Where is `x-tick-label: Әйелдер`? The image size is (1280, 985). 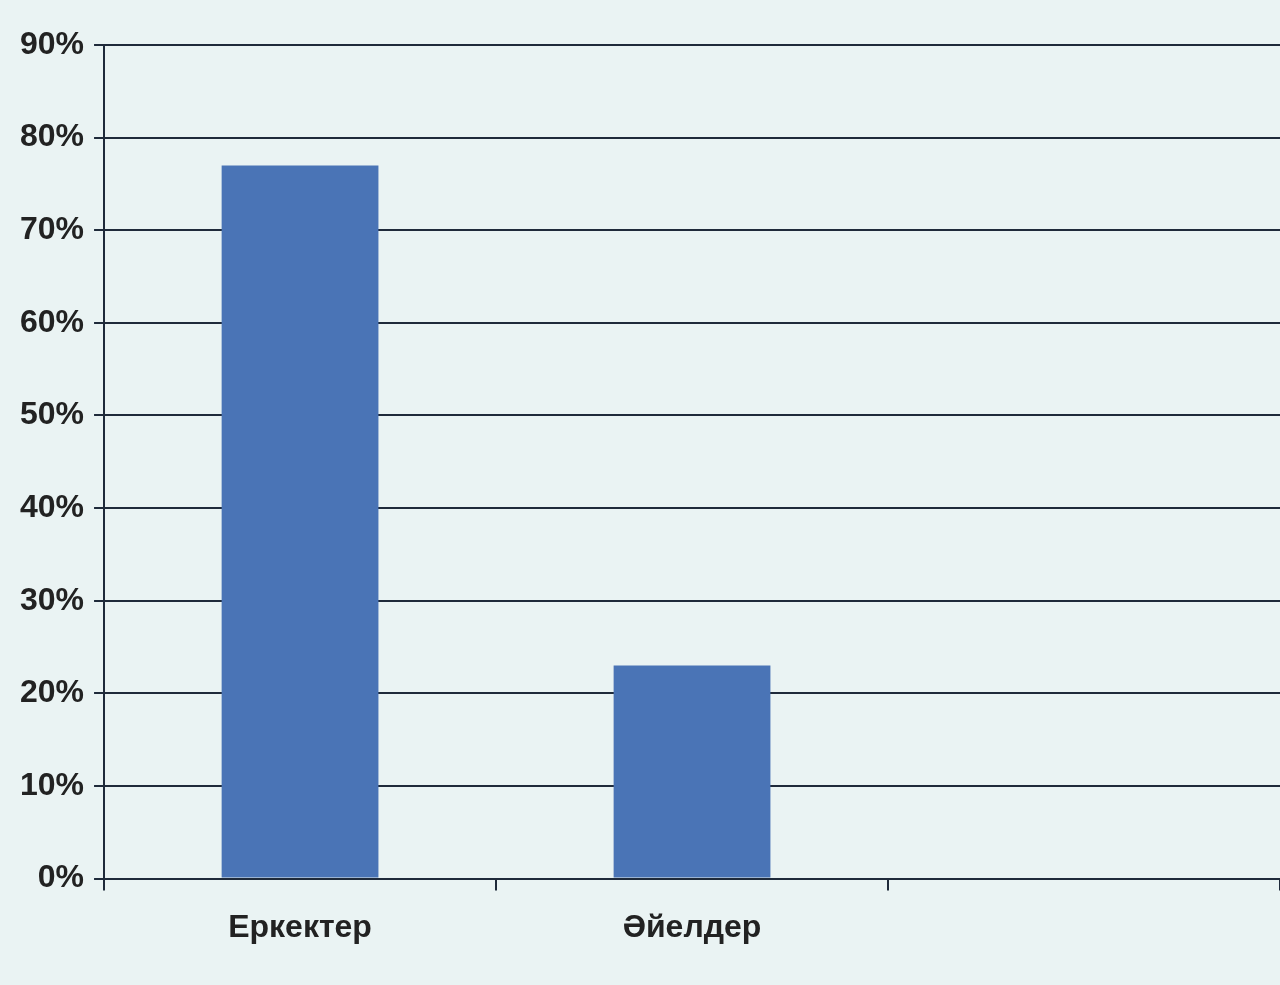 x-tick-label: Әйелдер is located at coordinates (692, 925).